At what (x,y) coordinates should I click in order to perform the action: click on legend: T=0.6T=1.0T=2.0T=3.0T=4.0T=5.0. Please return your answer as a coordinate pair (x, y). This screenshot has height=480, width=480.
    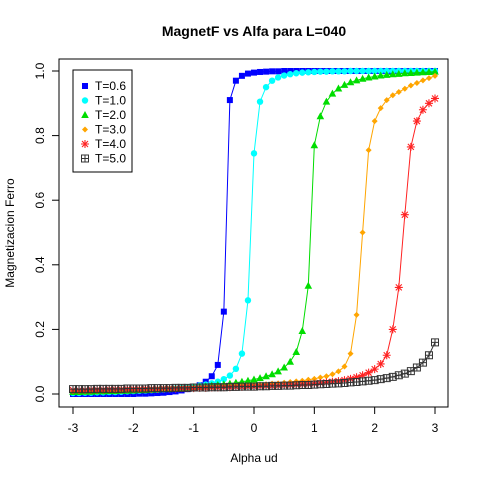
    Looking at the image, I should click on (102, 121).